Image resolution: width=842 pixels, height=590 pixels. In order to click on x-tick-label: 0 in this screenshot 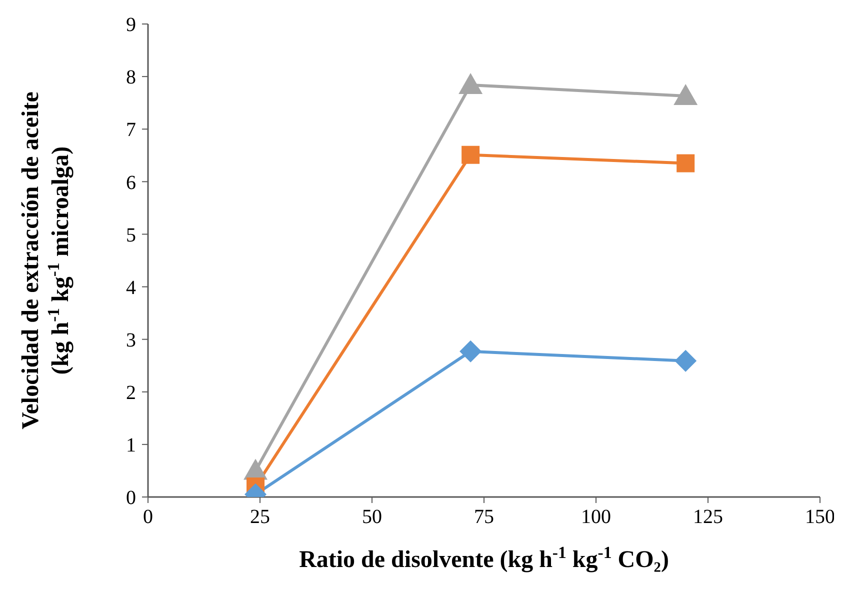, I will do `click(148, 517)`.